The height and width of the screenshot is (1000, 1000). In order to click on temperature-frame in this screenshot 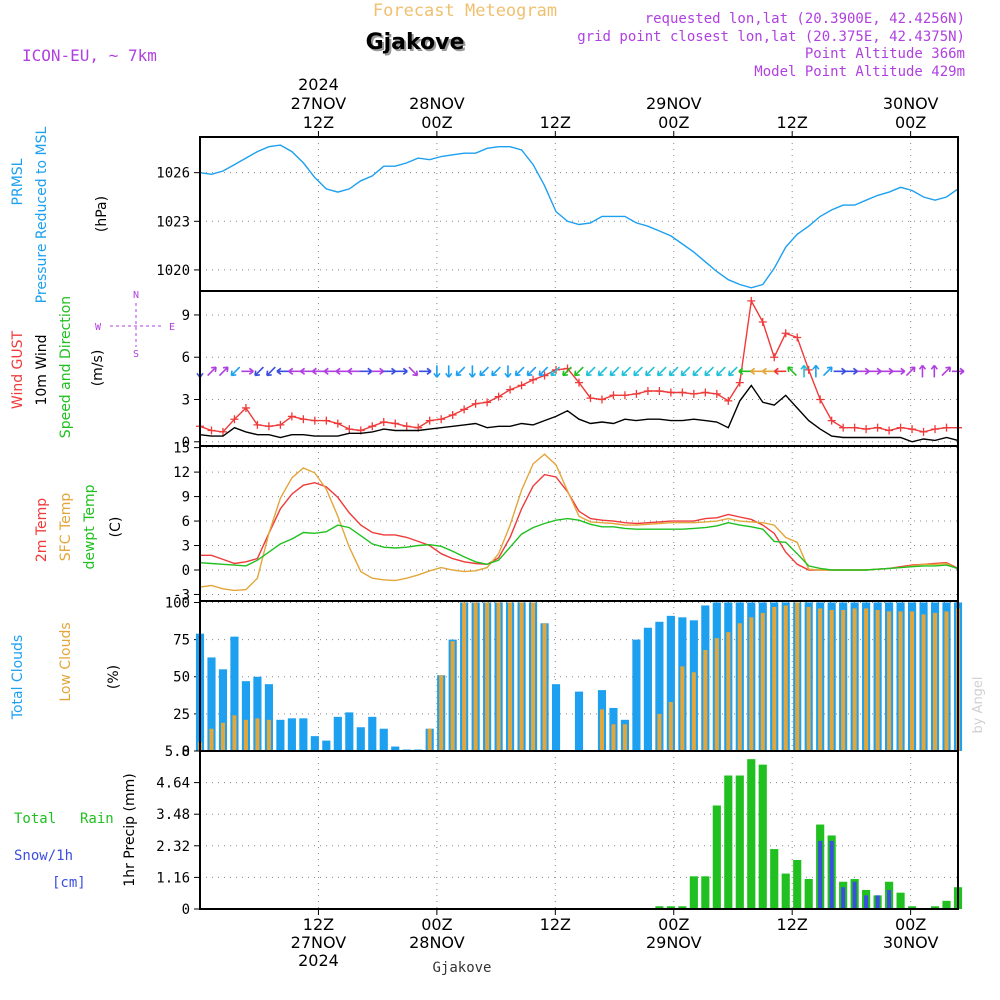, I will do `click(579, 523)`.